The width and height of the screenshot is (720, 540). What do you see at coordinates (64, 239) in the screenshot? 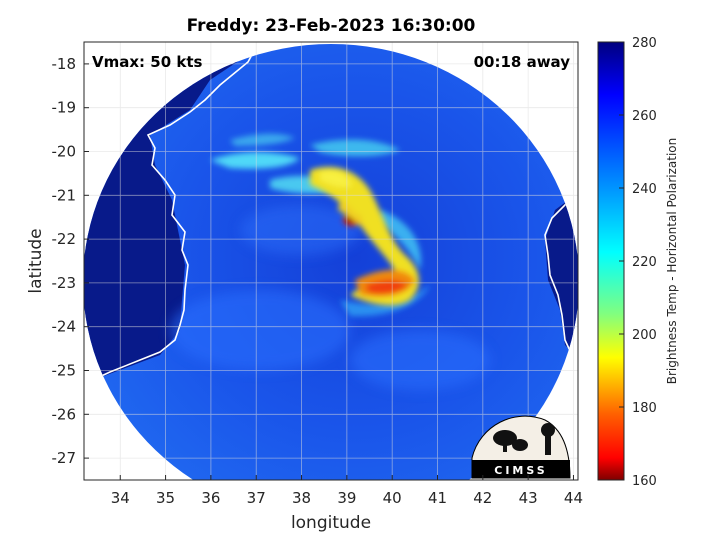
I see `y-tick-label: -22` at bounding box center [64, 239].